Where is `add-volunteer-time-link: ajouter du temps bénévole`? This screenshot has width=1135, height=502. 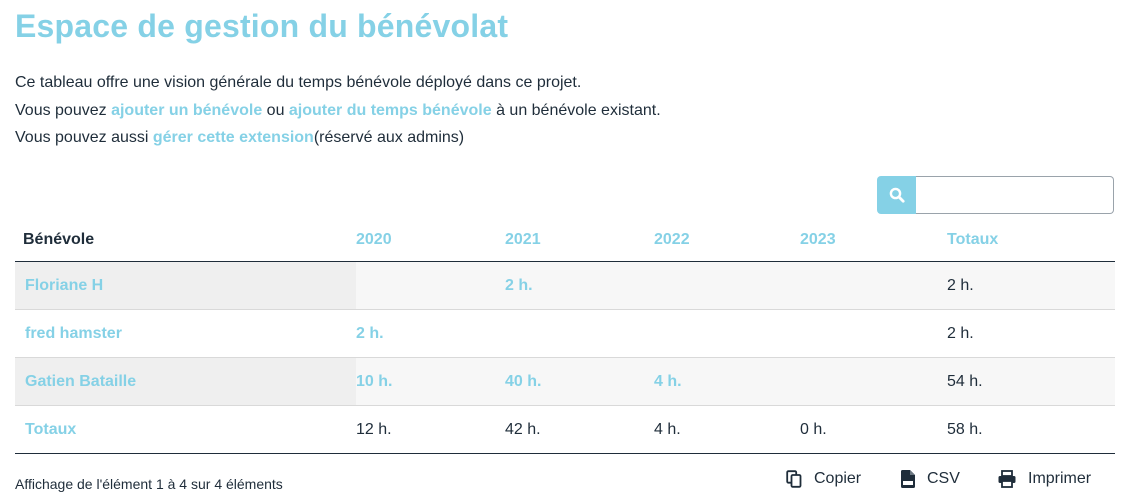
add-volunteer-time-link: ajouter du temps bénévole is located at coordinates (390, 110).